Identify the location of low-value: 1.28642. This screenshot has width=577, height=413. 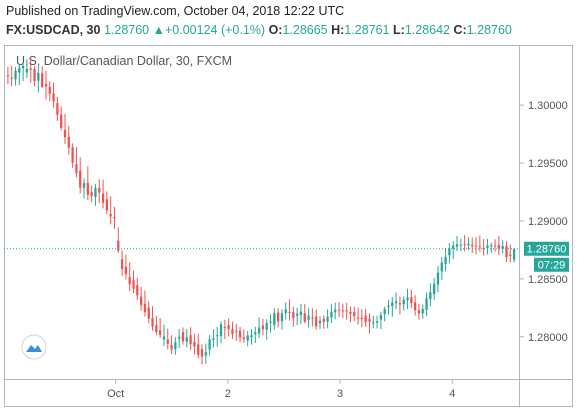
(427, 30).